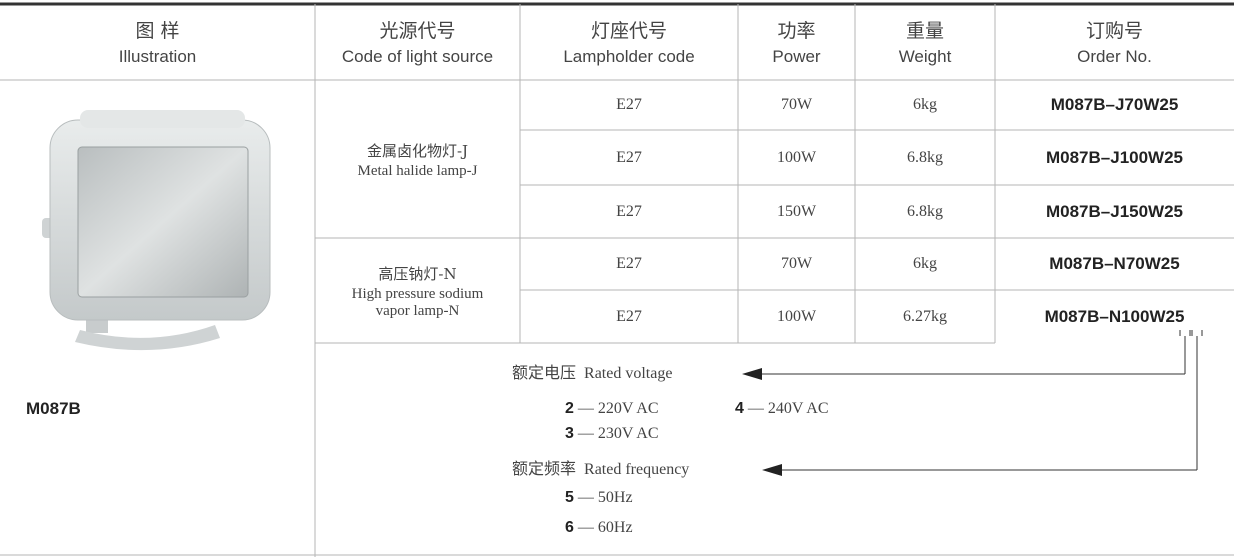  I want to click on legend-option: 3 — 230V AC, so click(612, 434).